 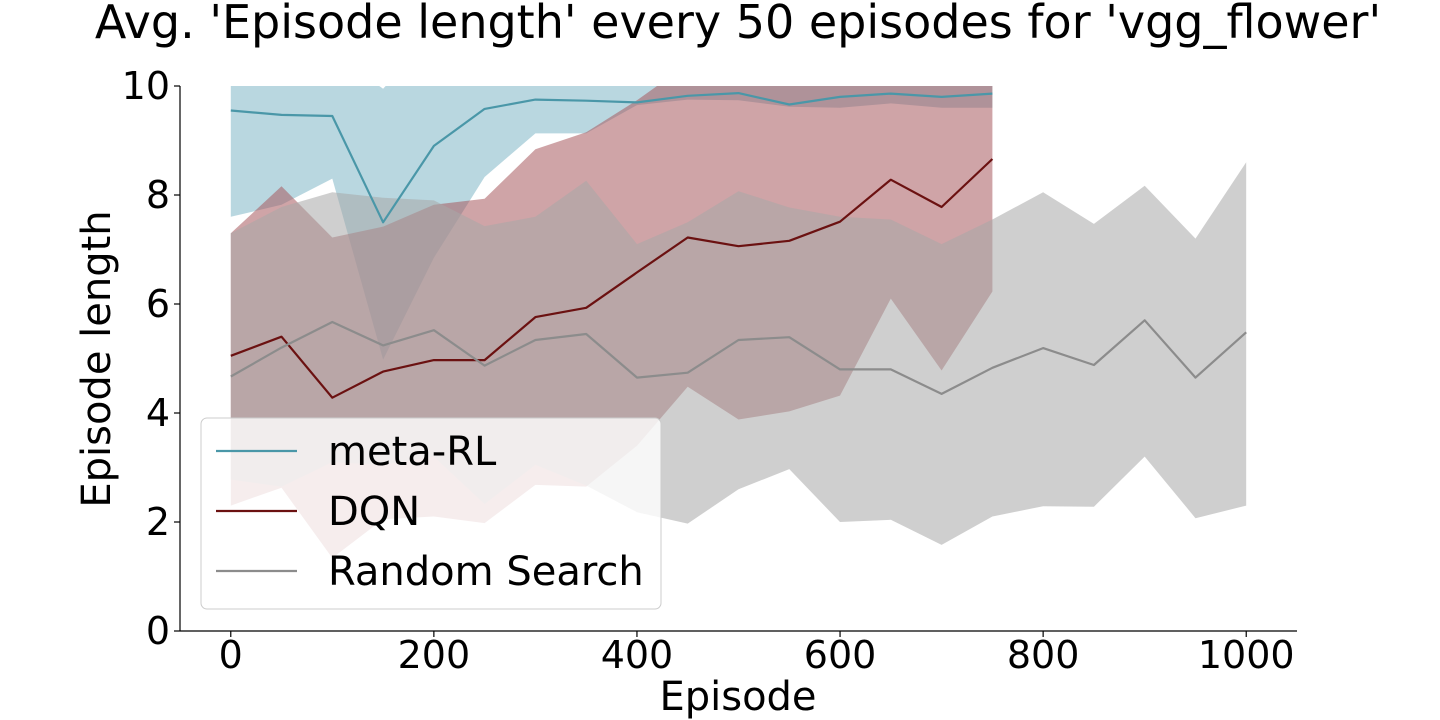 I want to click on y-tick-label-10: 10, so click(x=146, y=86).